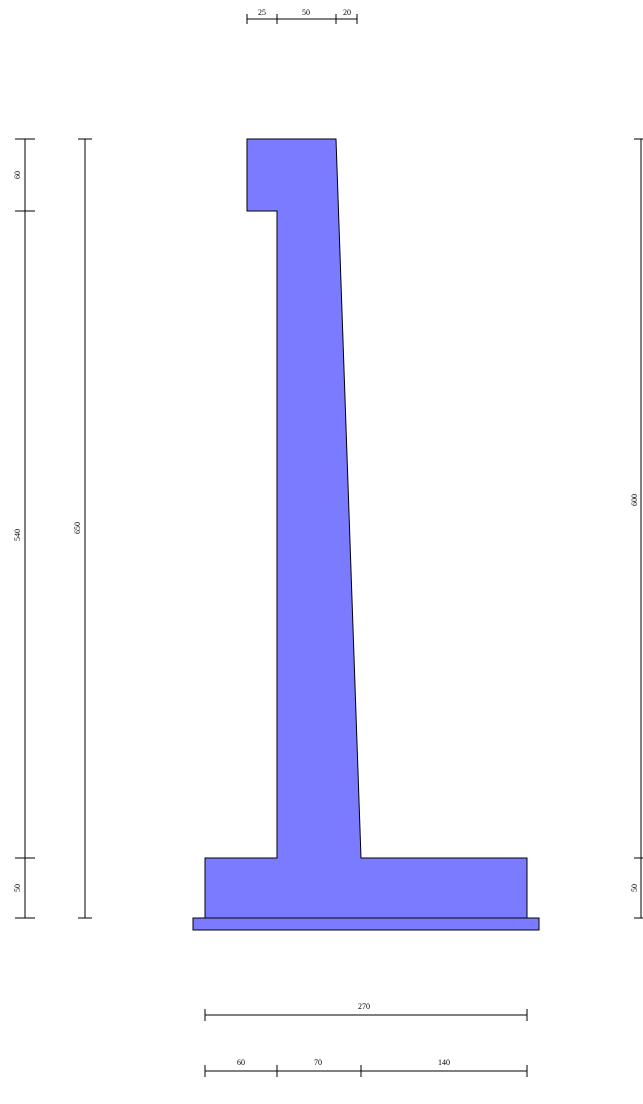  What do you see at coordinates (364, 1006) in the screenshot?
I see `dim-label-total-width: 270` at bounding box center [364, 1006].